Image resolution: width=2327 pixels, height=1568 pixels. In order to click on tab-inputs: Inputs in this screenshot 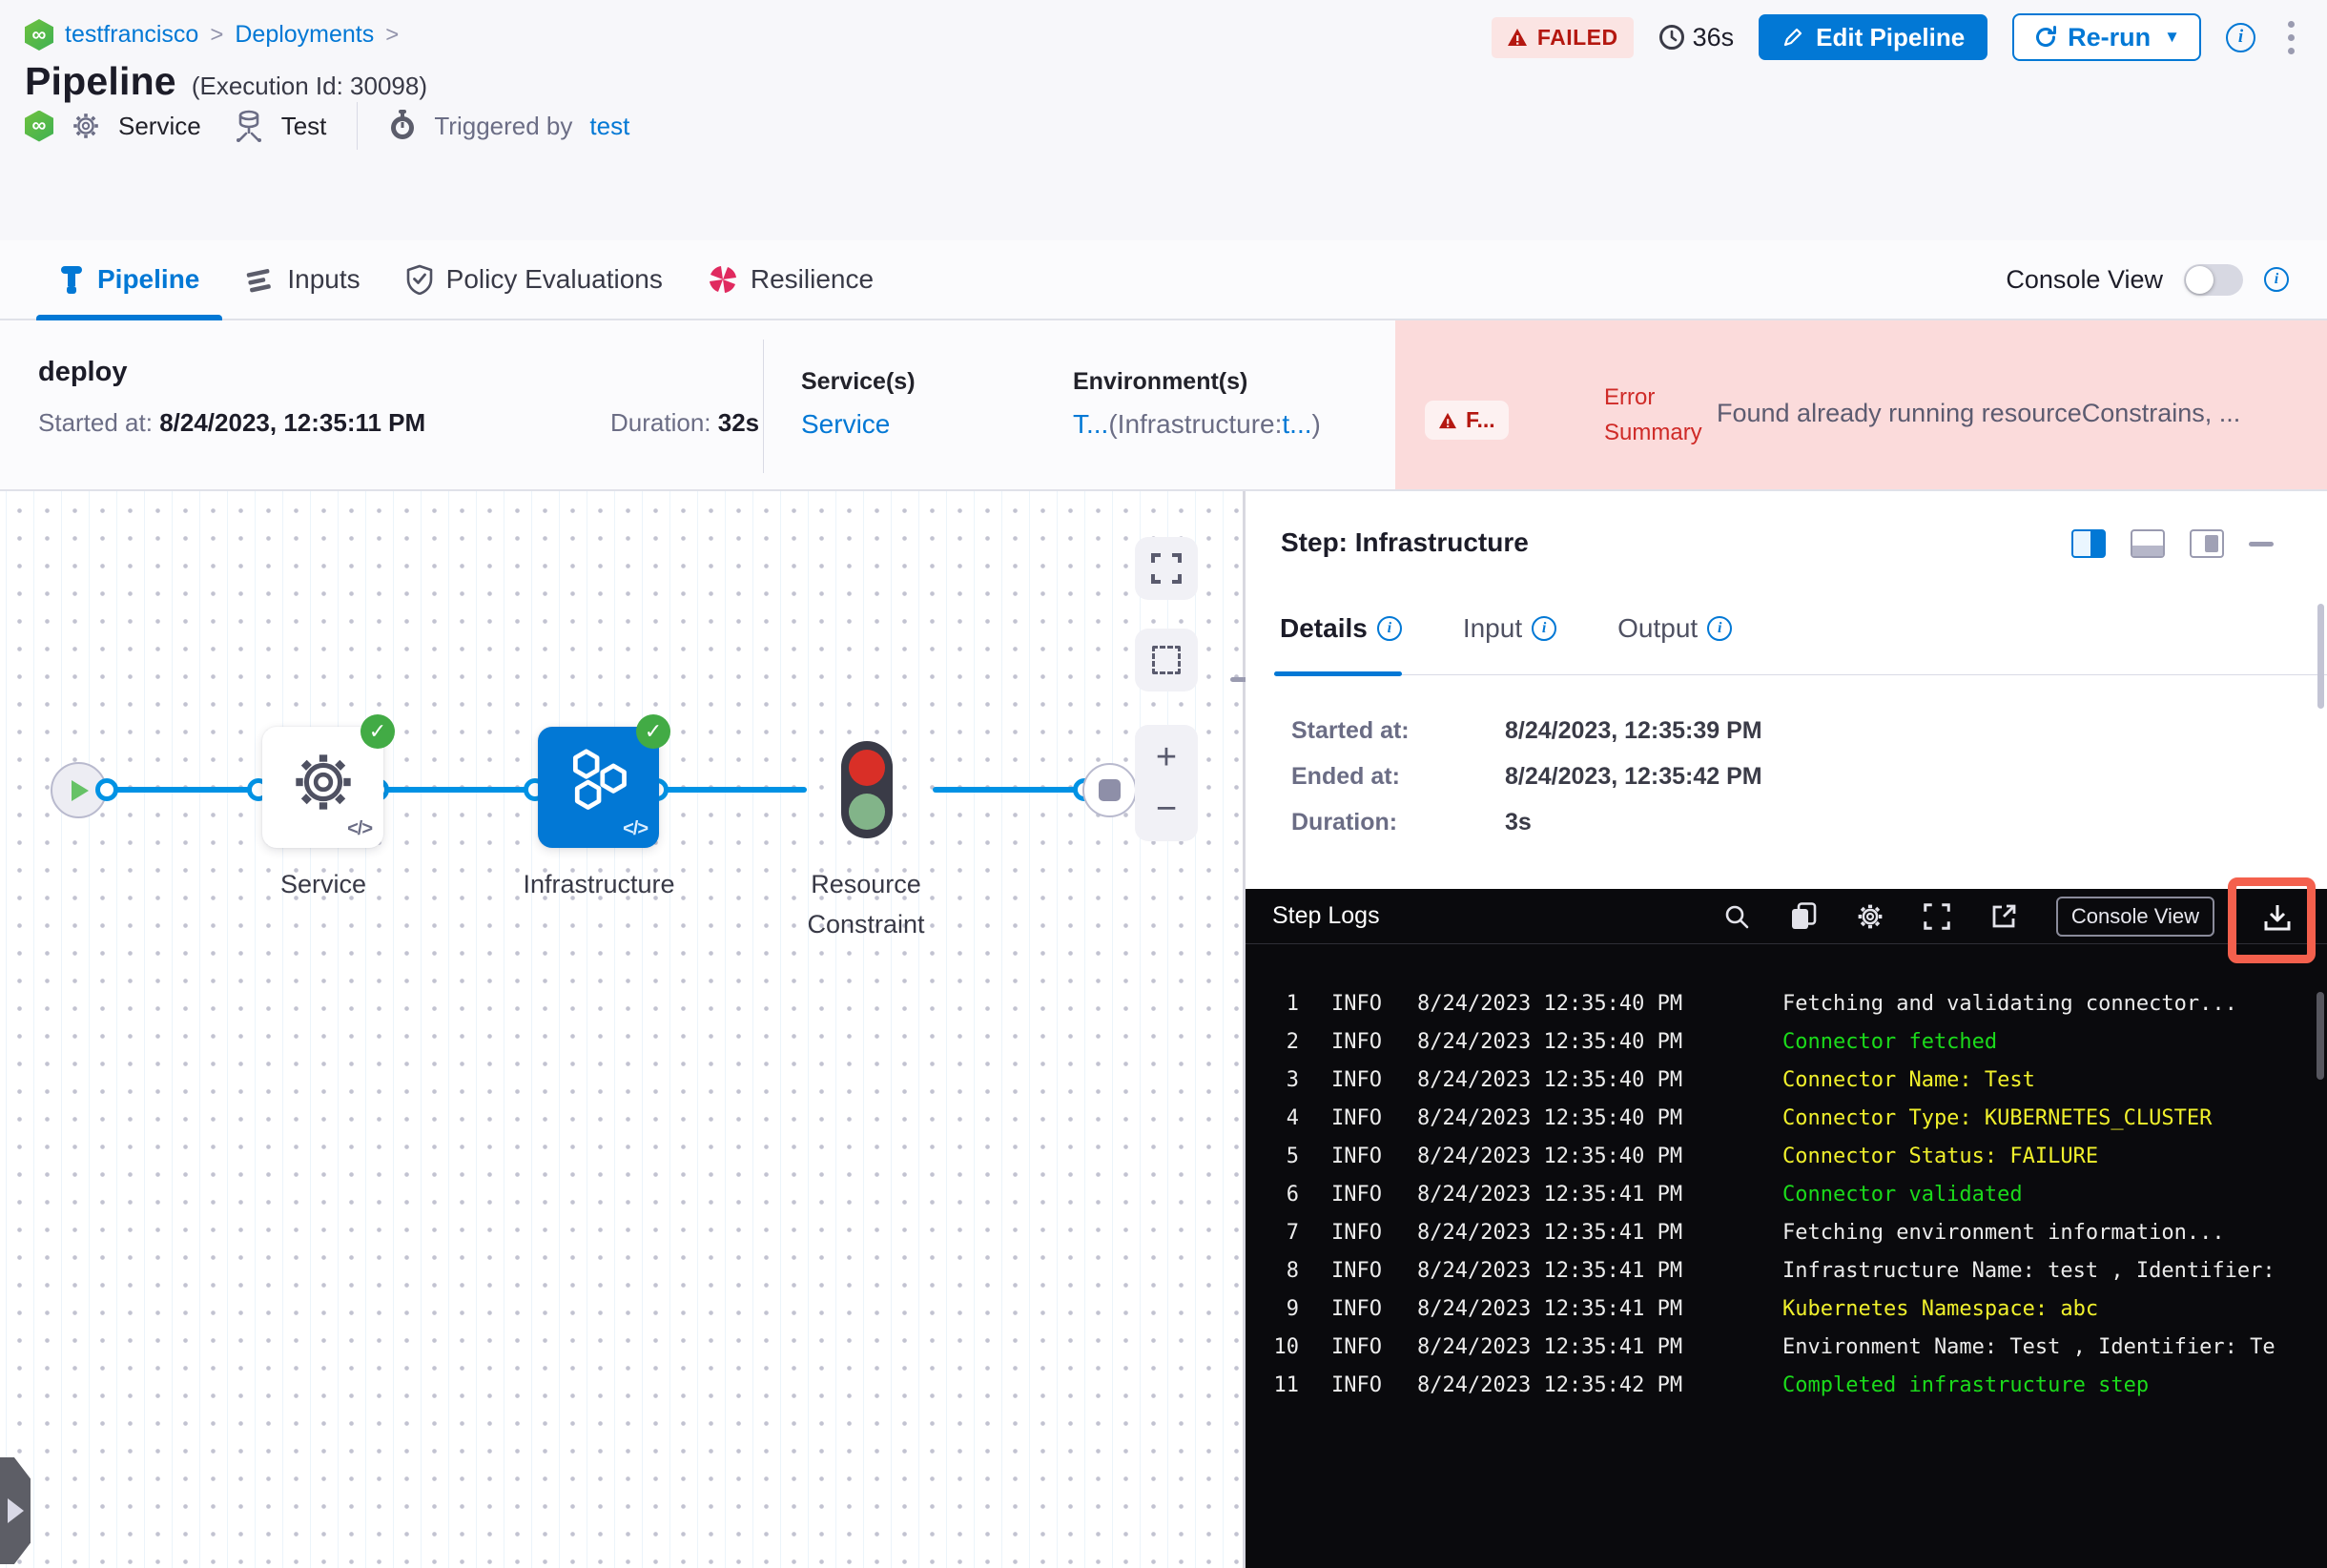, I will do `click(302, 279)`.